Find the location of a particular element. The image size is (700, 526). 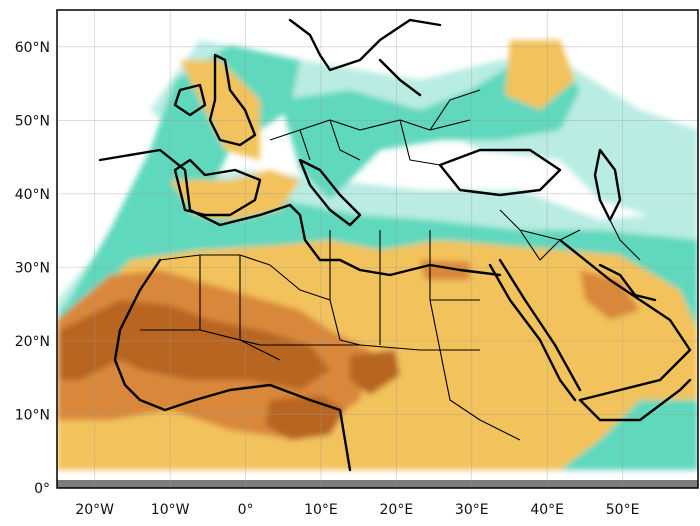

field-orange-arabia is located at coordinates (610, 295).